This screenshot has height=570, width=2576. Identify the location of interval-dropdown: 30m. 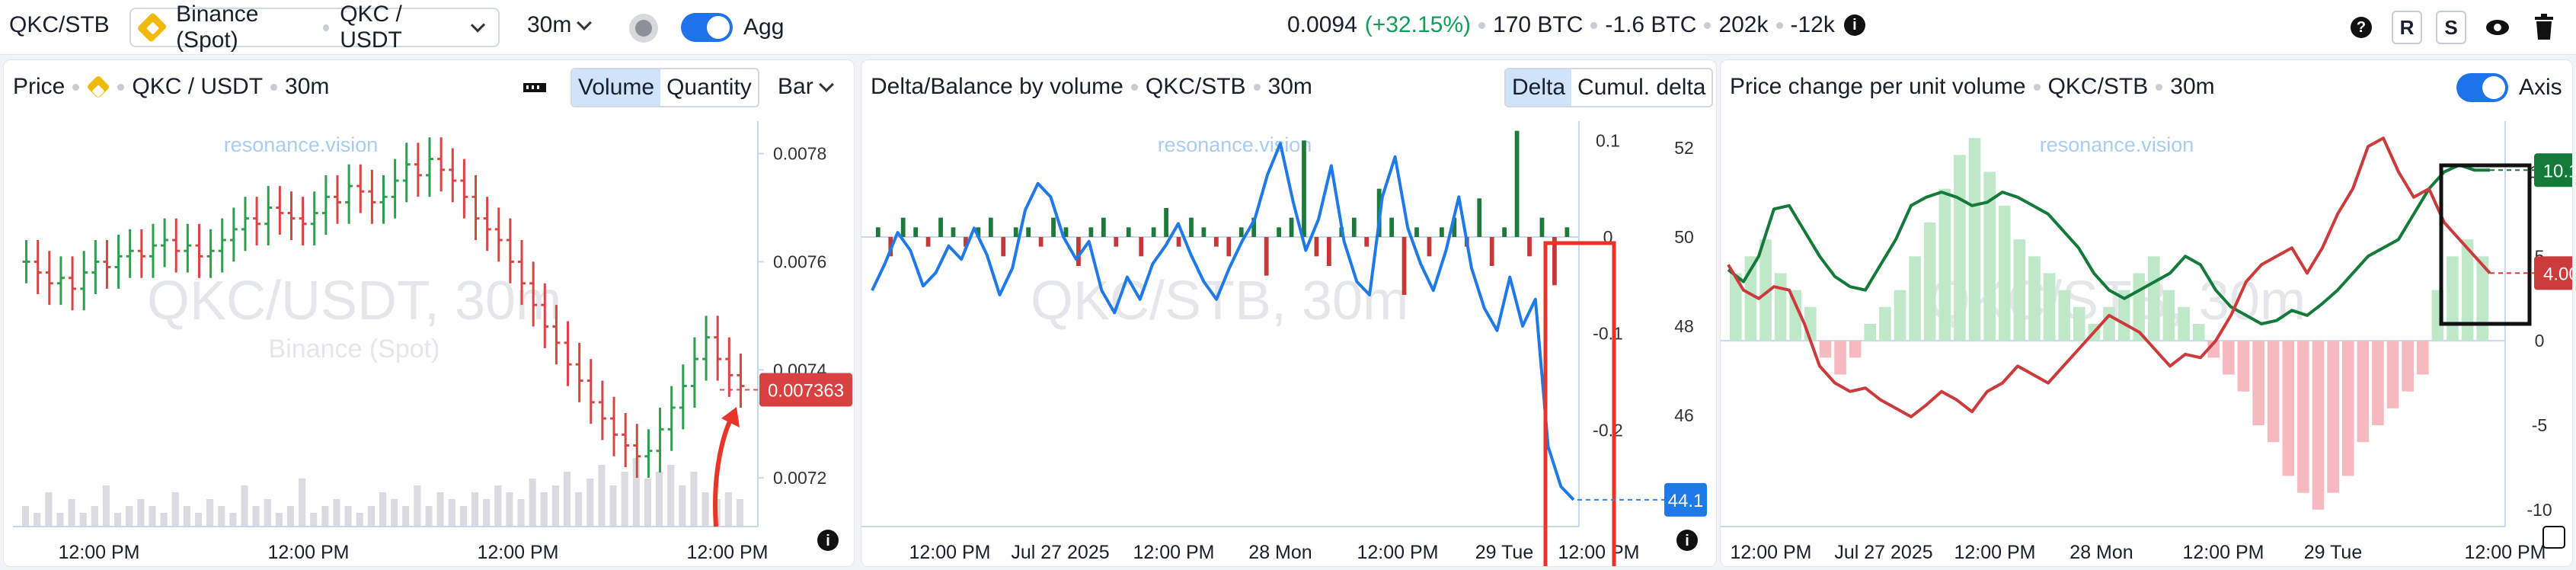
(560, 25).